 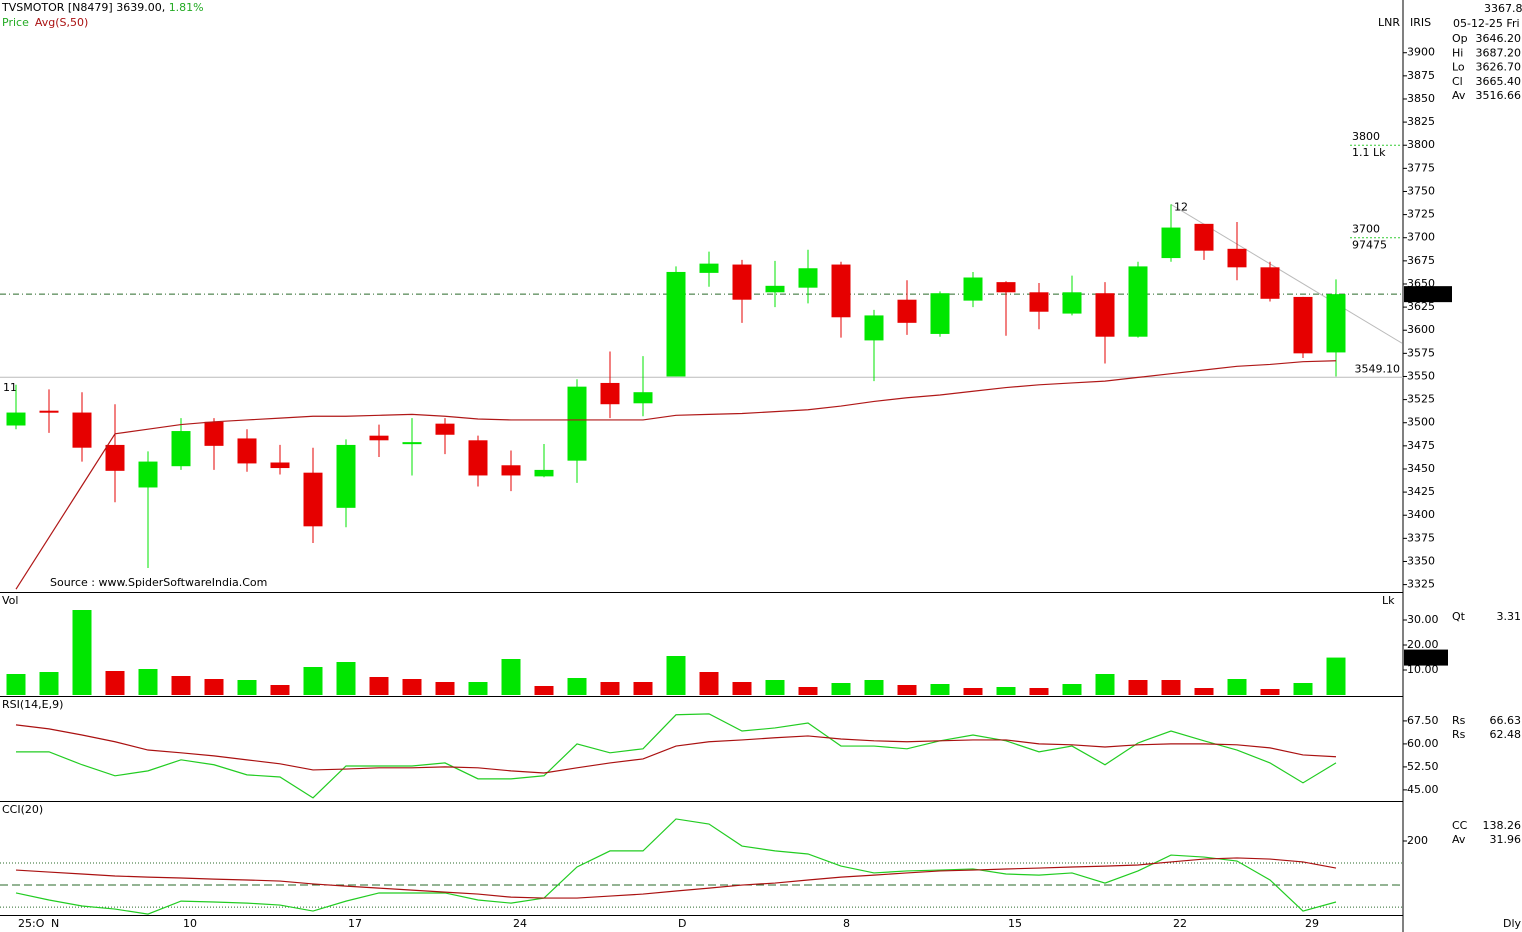 What do you see at coordinates (1421, 422) in the screenshot?
I see `y-tick-label: 3500` at bounding box center [1421, 422].